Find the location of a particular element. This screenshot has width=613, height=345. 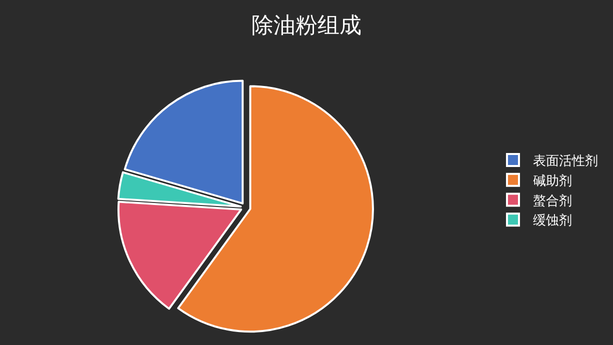

legend-label: 碱助剂 is located at coordinates (552, 180).